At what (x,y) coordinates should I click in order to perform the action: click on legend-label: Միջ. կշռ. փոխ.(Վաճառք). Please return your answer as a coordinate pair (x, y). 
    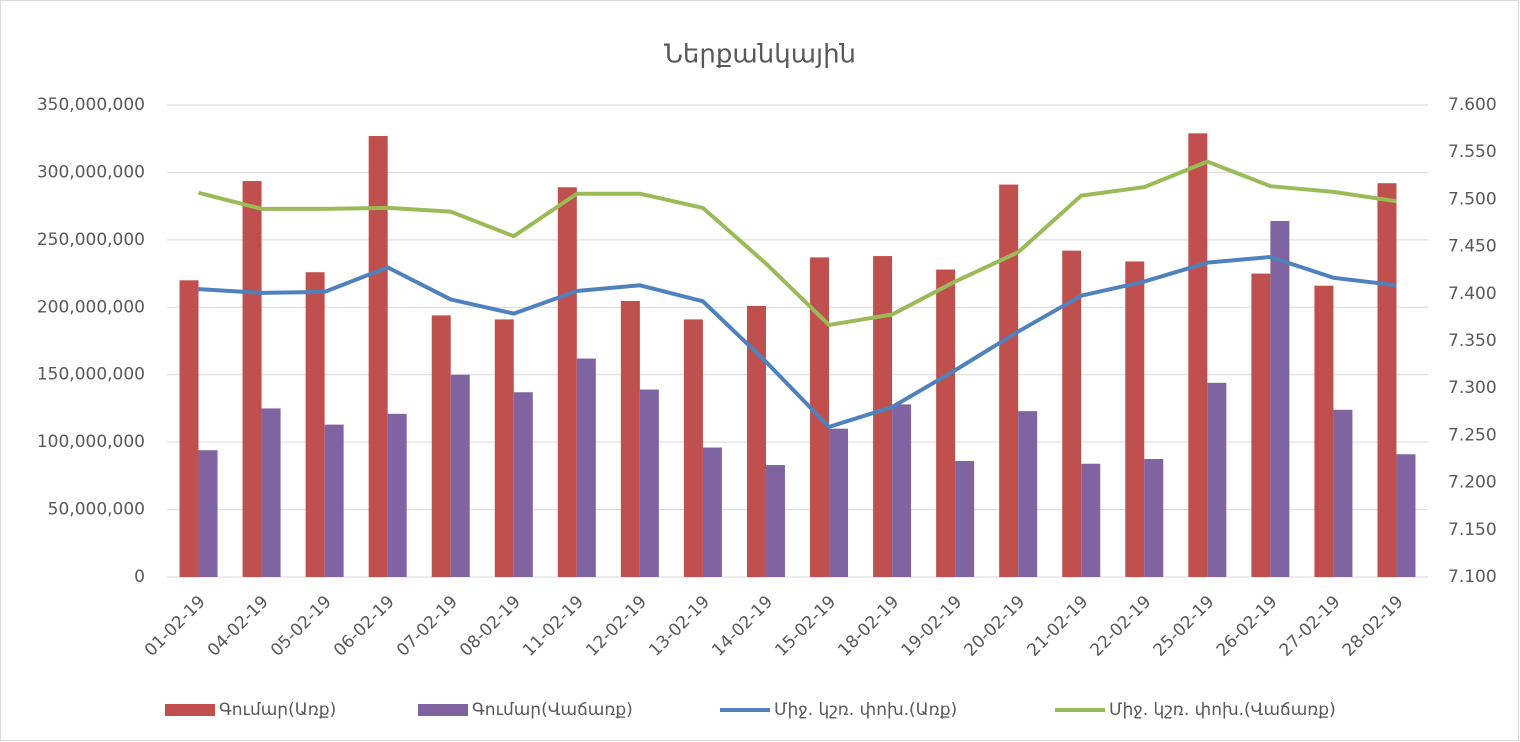
    Looking at the image, I should click on (1222, 710).